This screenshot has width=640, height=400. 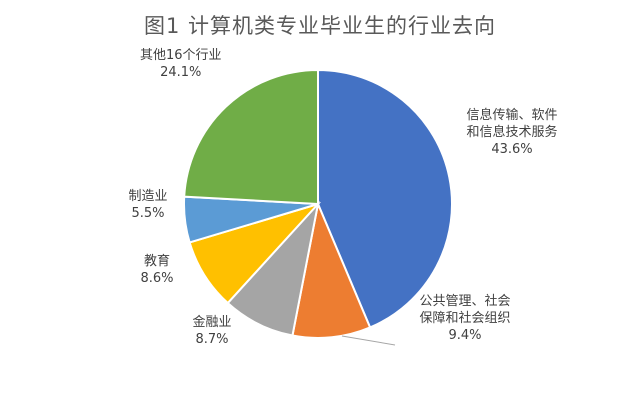 I want to click on slice-label-value-4: 5.5%, so click(x=148, y=213).